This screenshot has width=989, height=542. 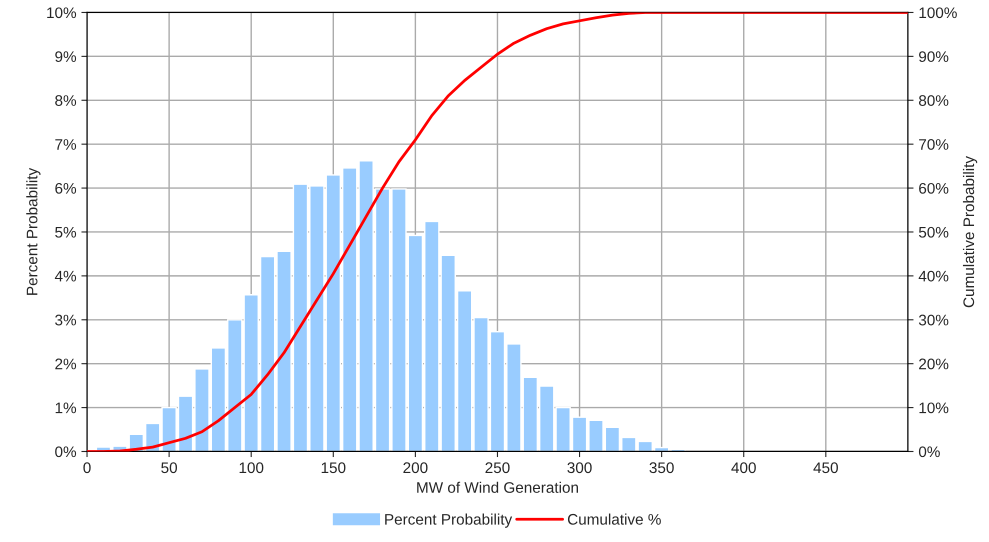 What do you see at coordinates (169, 468) in the screenshot?
I see `x-tick-label: 50` at bounding box center [169, 468].